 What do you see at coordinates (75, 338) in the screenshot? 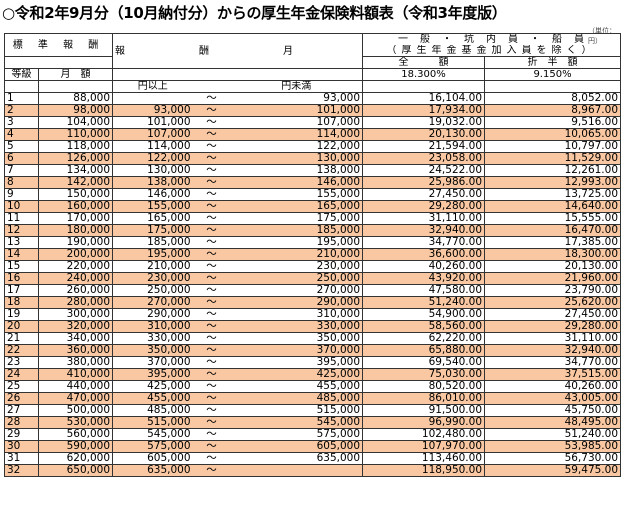
I see `monthly-cell: 340,000` at bounding box center [75, 338].